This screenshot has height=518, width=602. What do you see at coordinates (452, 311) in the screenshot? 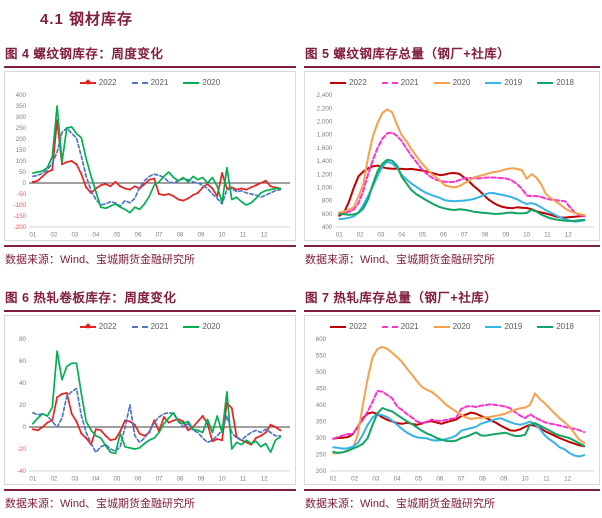
I see `figure-7-title-rule` at bounding box center [452, 311].